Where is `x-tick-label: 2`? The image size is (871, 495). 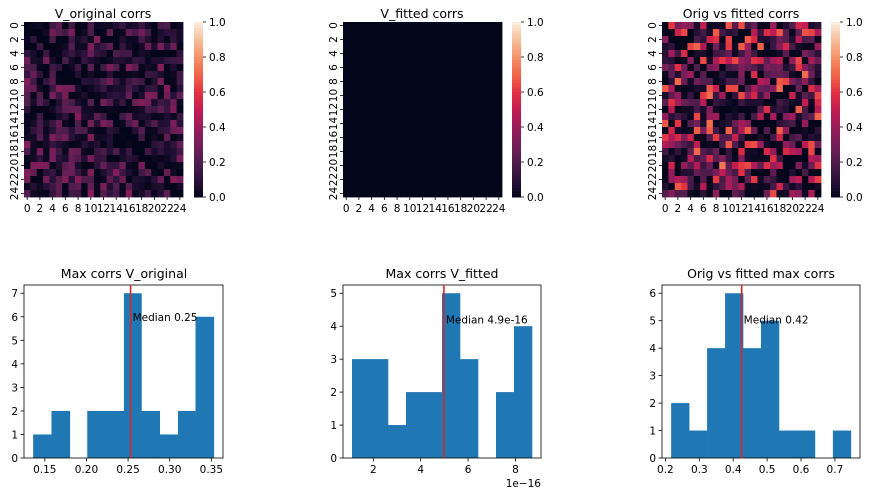 x-tick-label: 2 is located at coordinates (678, 209).